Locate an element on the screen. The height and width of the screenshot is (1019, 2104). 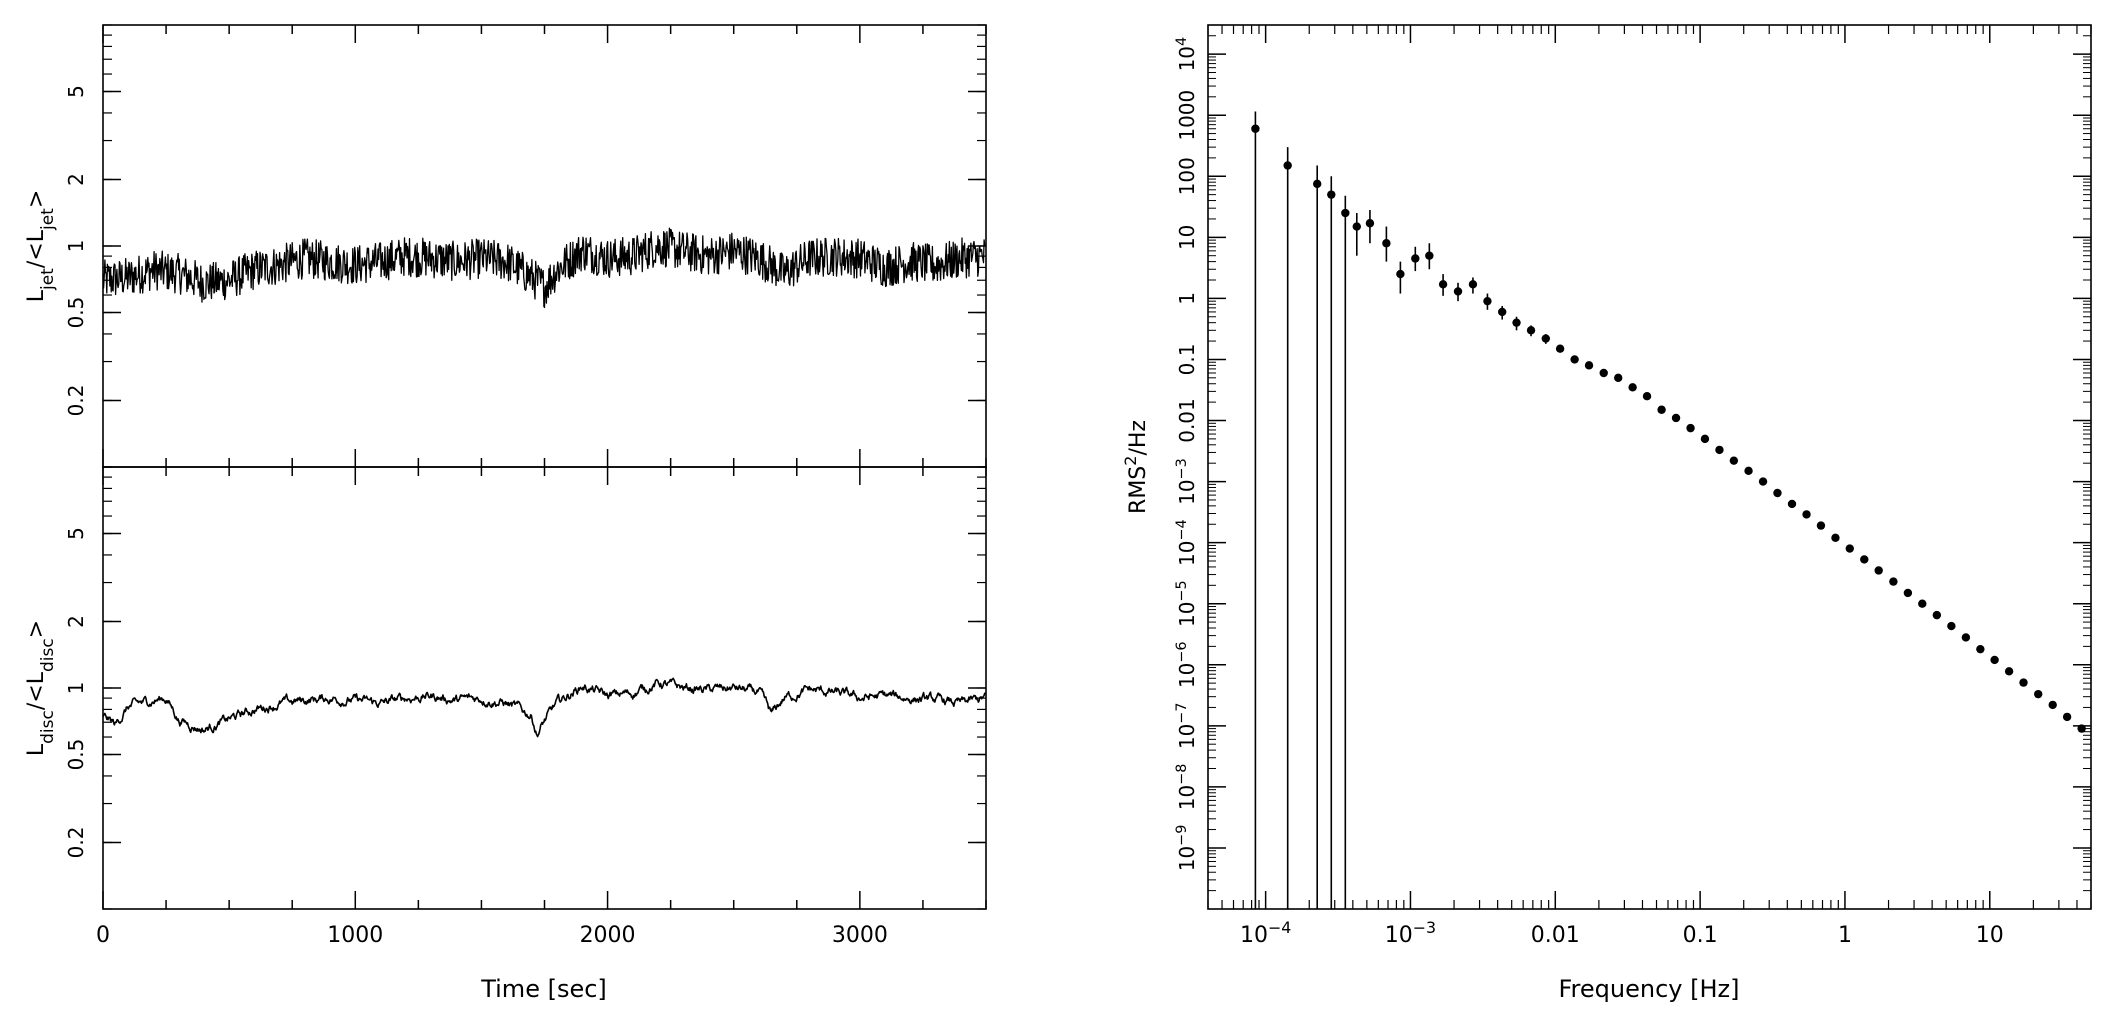
disc-ytick-label: 2 is located at coordinates (76, 621).